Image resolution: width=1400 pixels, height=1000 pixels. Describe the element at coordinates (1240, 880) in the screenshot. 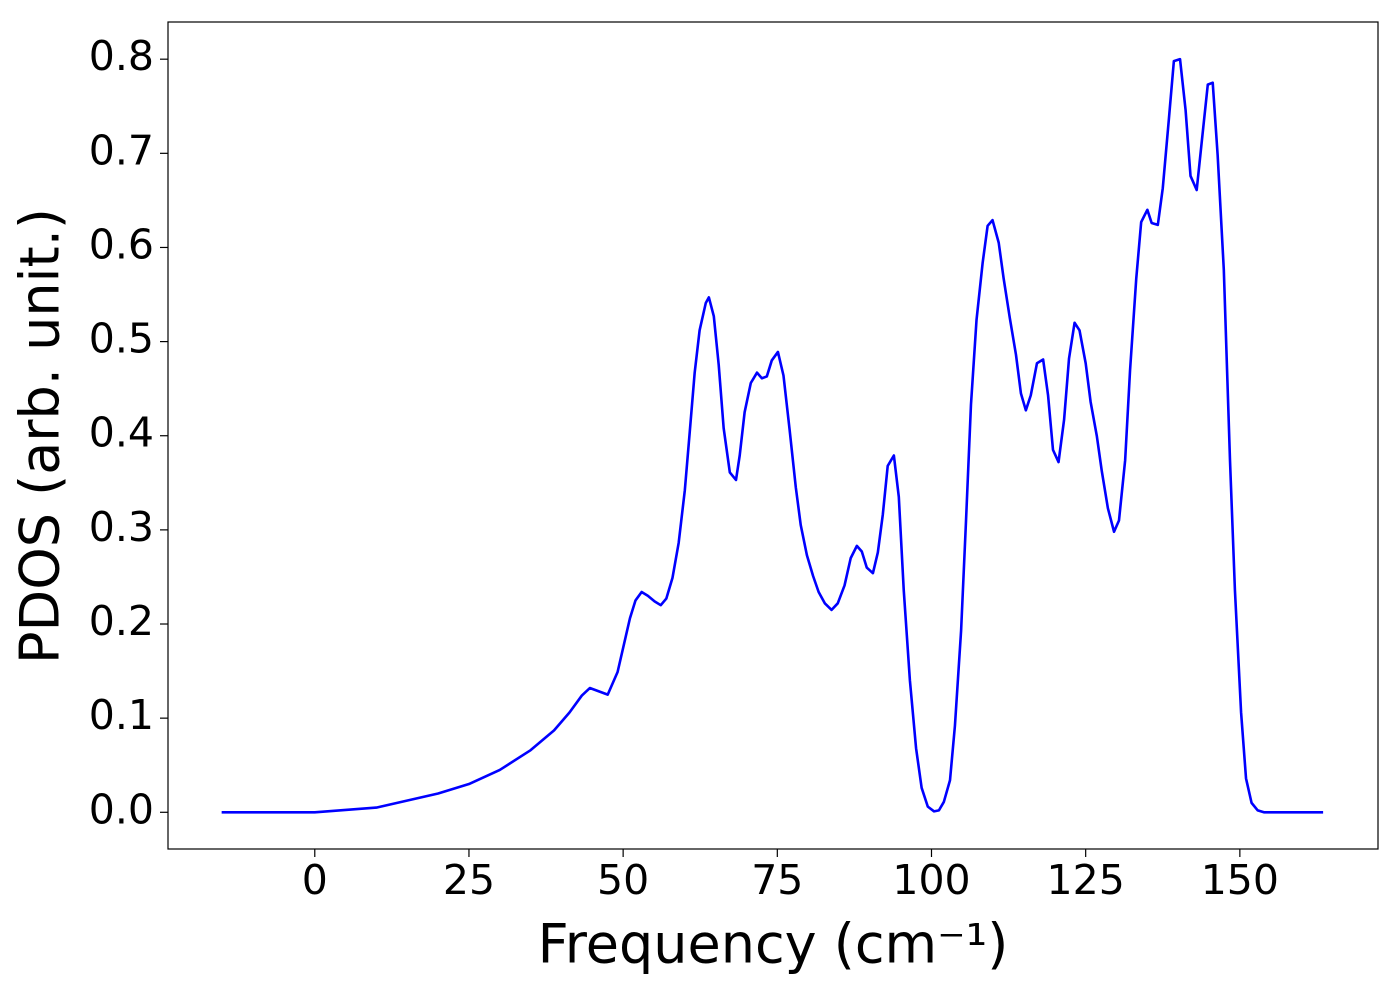

I see `x-tick-label: 150` at that location.